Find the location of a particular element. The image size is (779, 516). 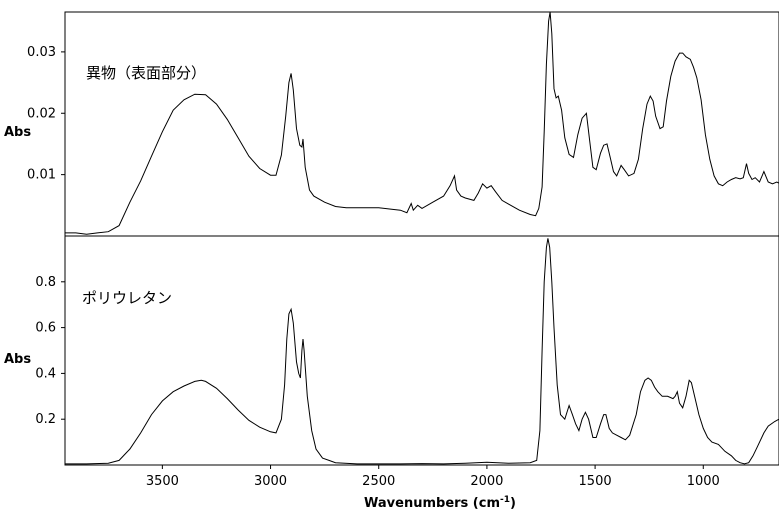

top-y-tick-label-1: 0.02 is located at coordinates (41, 113).